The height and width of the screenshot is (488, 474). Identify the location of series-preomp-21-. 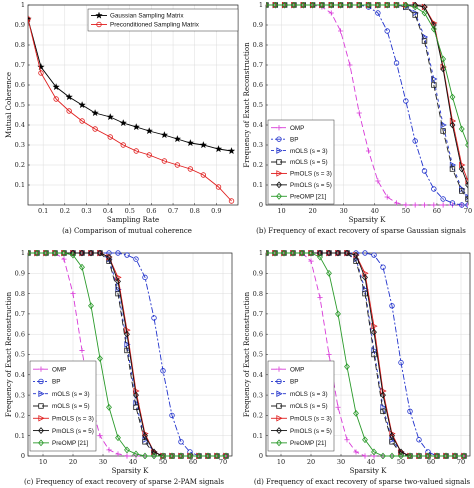
(367, 75).